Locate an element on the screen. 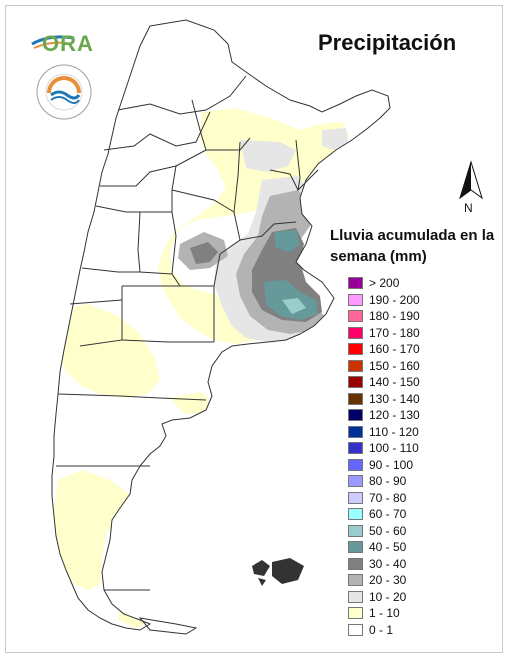  institute-seal-icon is located at coordinates (64, 92).